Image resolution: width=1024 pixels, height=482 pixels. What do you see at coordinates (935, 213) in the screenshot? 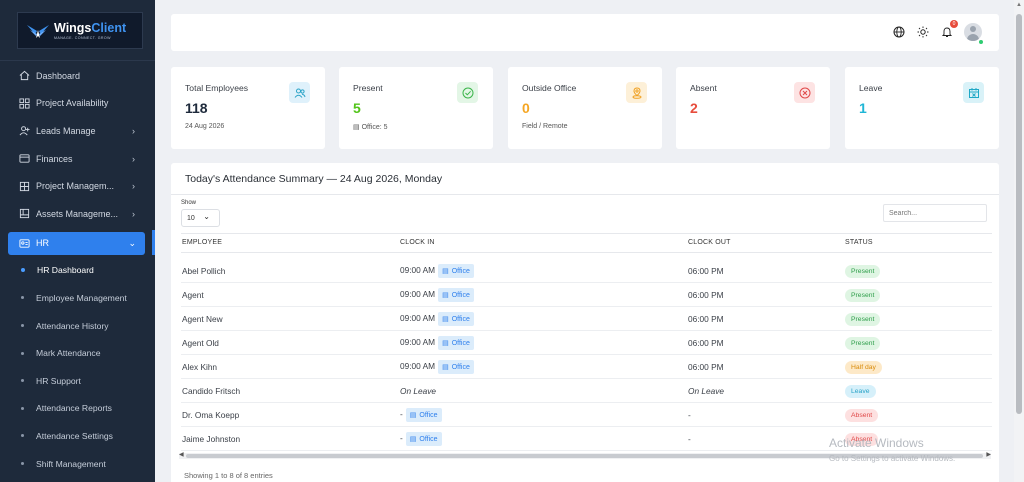
I see `search-input` at bounding box center [935, 213].